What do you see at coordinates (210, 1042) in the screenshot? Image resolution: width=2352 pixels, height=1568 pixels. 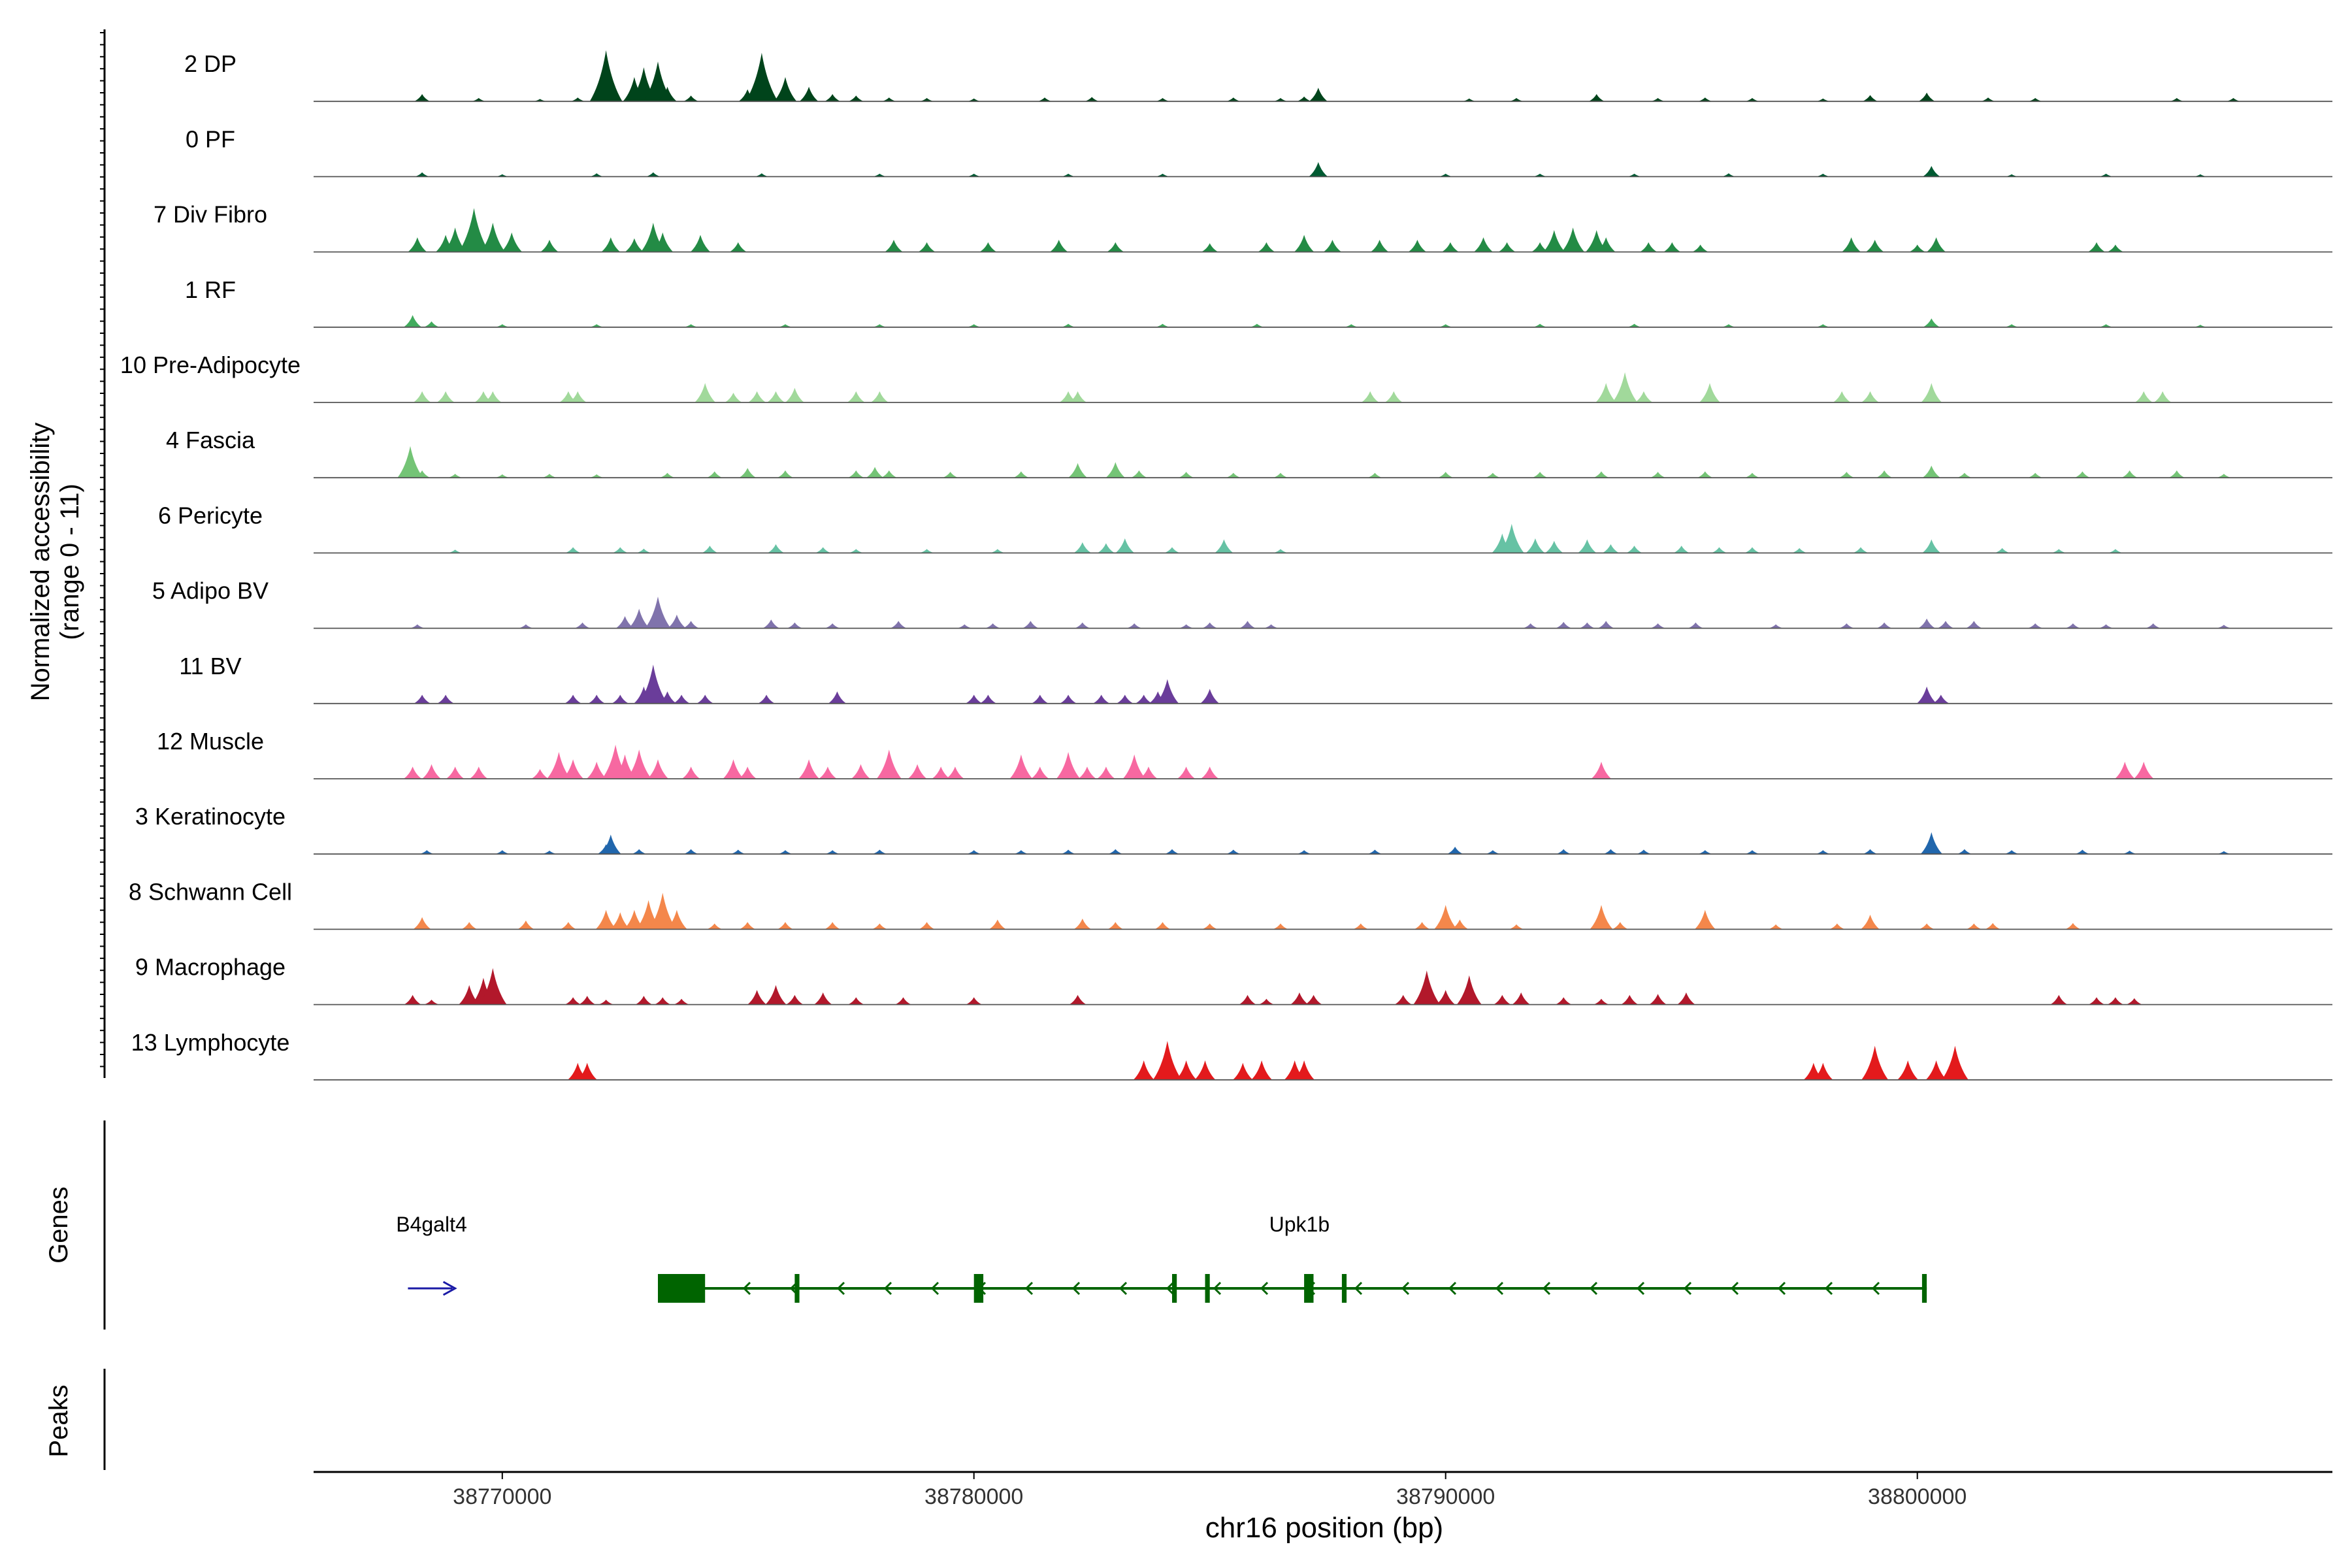 I see `track-label: 13 Lymphocyte` at bounding box center [210, 1042].